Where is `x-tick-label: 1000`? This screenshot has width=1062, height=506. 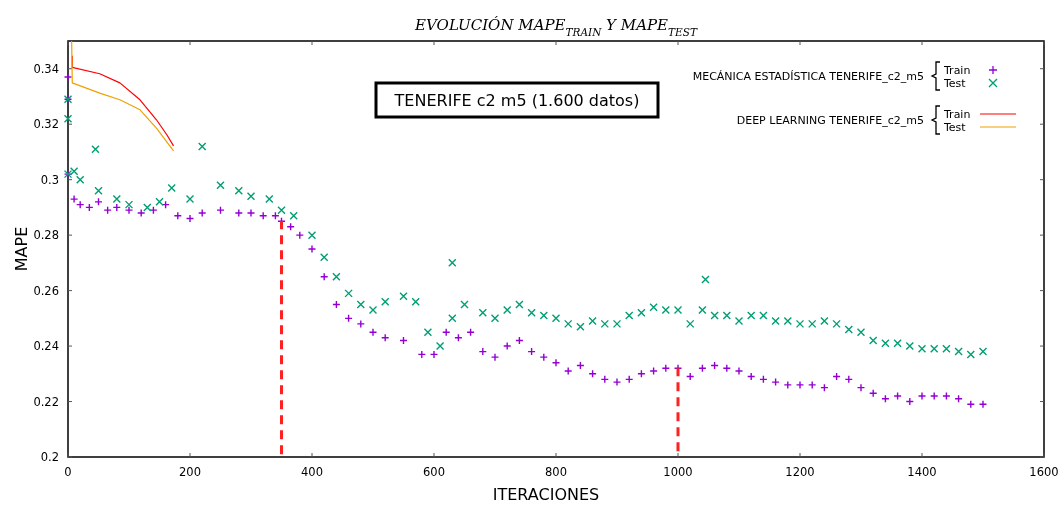 x-tick-label: 1000 is located at coordinates (678, 472).